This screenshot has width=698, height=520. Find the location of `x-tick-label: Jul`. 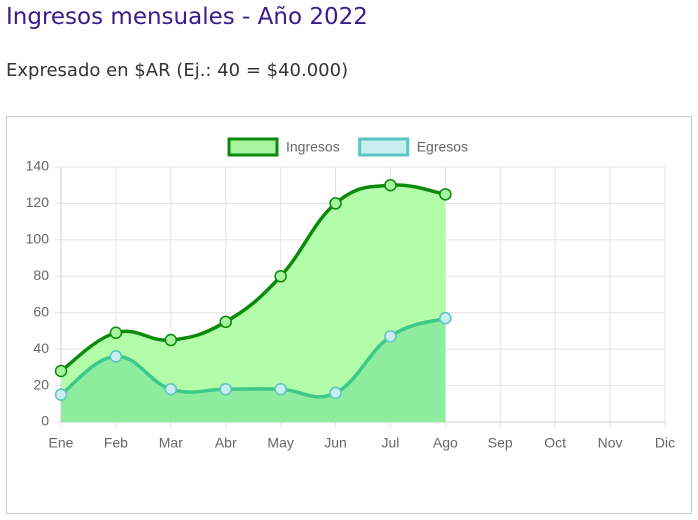

x-tick-label: Jul is located at coordinates (391, 443).